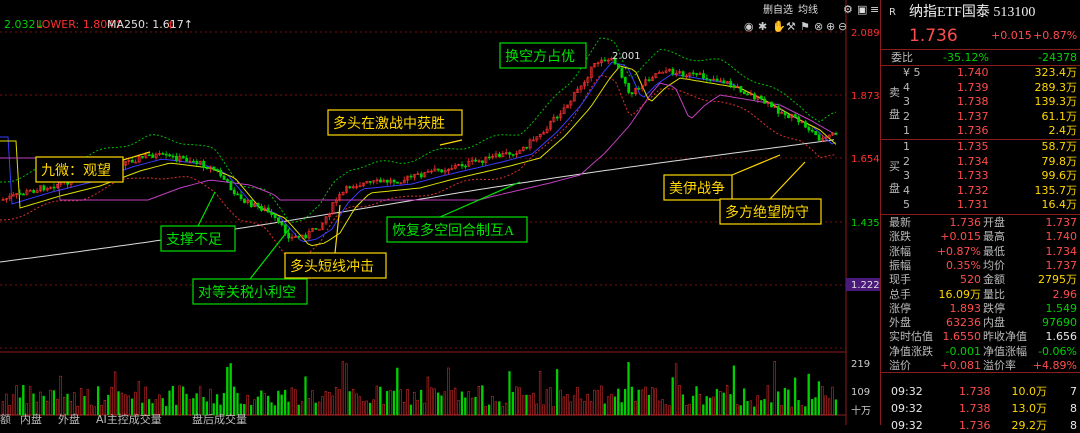  Describe the element at coordinates (129, 418) in the screenshot. I see `tab-ai-volume: AI主控成交量` at that location.